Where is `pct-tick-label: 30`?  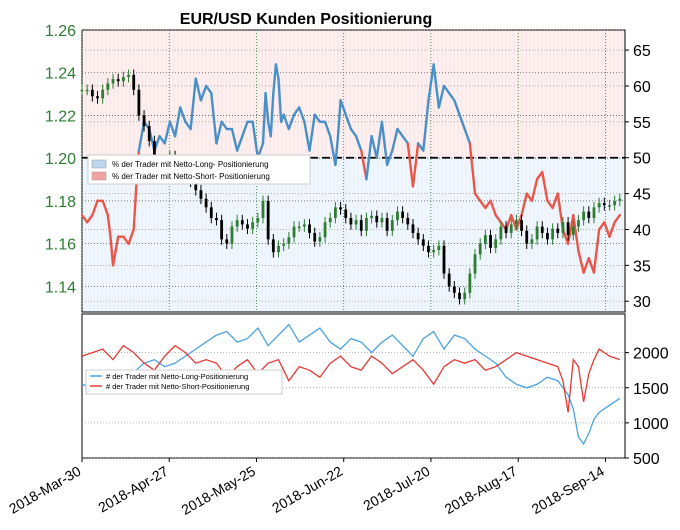
pct-tick-label: 30 is located at coordinates (642, 302).